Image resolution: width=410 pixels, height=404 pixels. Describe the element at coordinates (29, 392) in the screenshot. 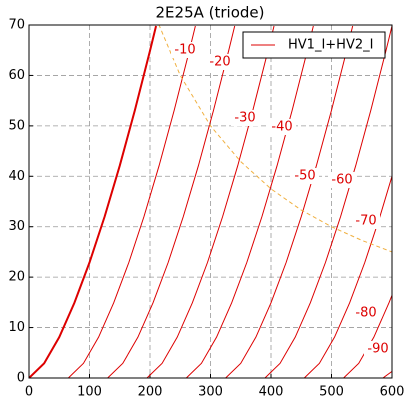

I see `x-tick-label: 0` at that location.